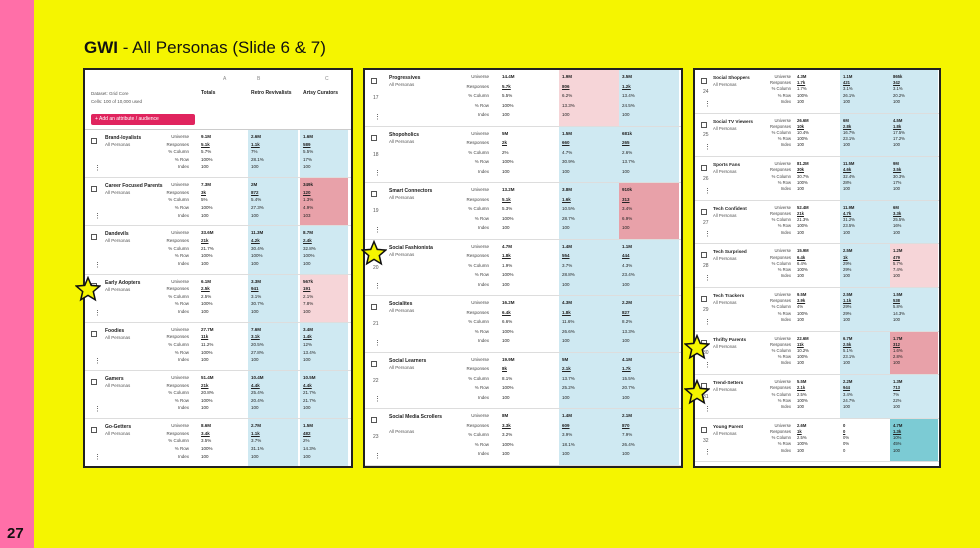 This screenshot has width=980, height=548. What do you see at coordinates (898, 76) in the screenshot?
I see `cell-value: 865k` at bounding box center [898, 76].